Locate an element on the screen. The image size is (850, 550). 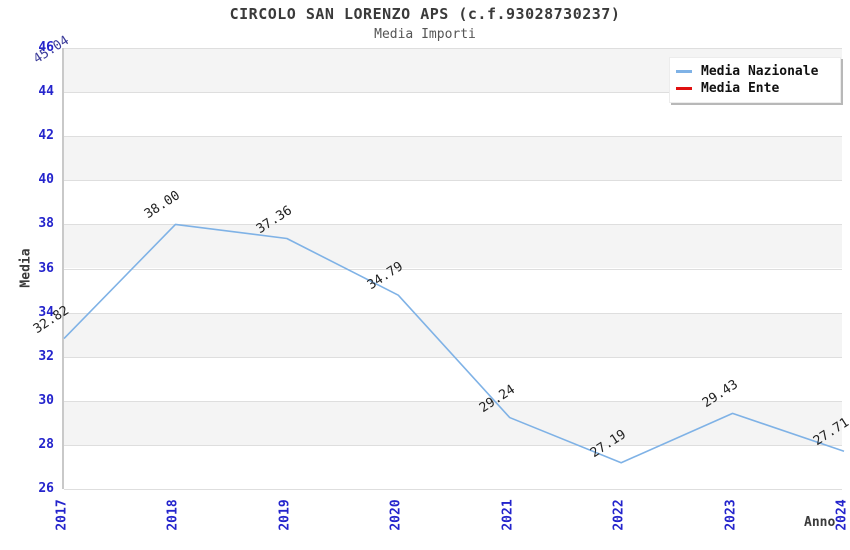
legend-item: Media Ente is located at coordinates (754, 88).